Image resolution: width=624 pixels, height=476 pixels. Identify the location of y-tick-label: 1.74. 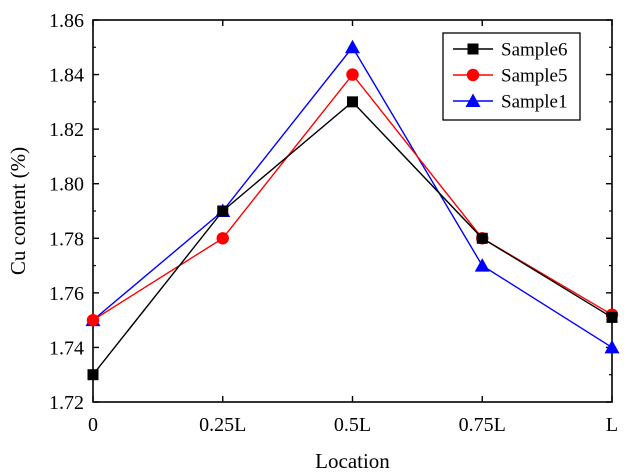
(66, 348).